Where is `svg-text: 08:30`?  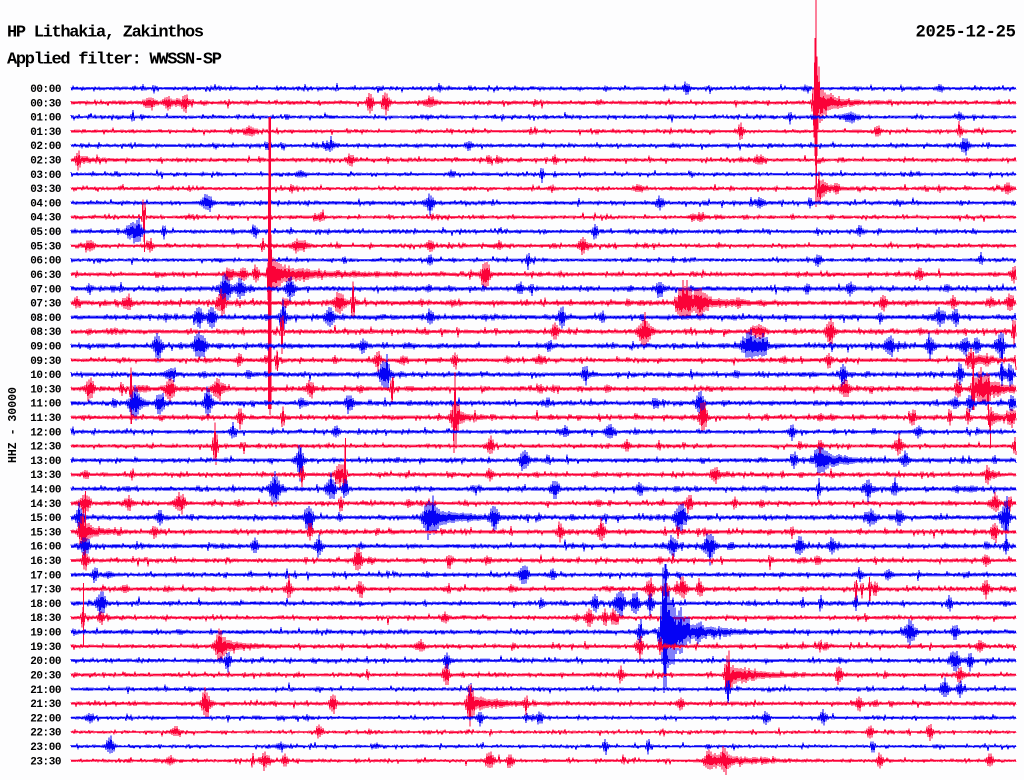
svg-text: 08:30 is located at coordinates (45, 333).